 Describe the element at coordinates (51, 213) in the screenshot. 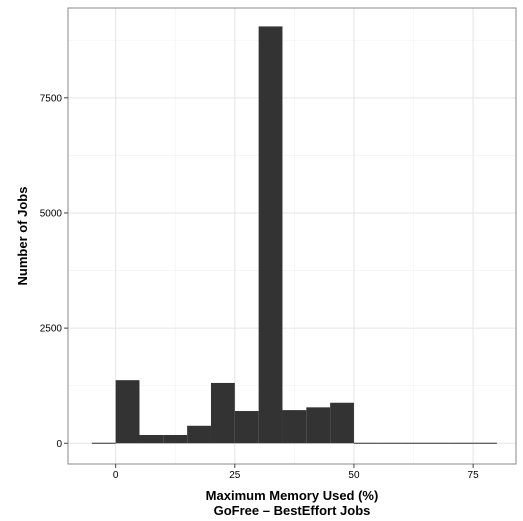

I see `y-tick-label: 5000` at that location.